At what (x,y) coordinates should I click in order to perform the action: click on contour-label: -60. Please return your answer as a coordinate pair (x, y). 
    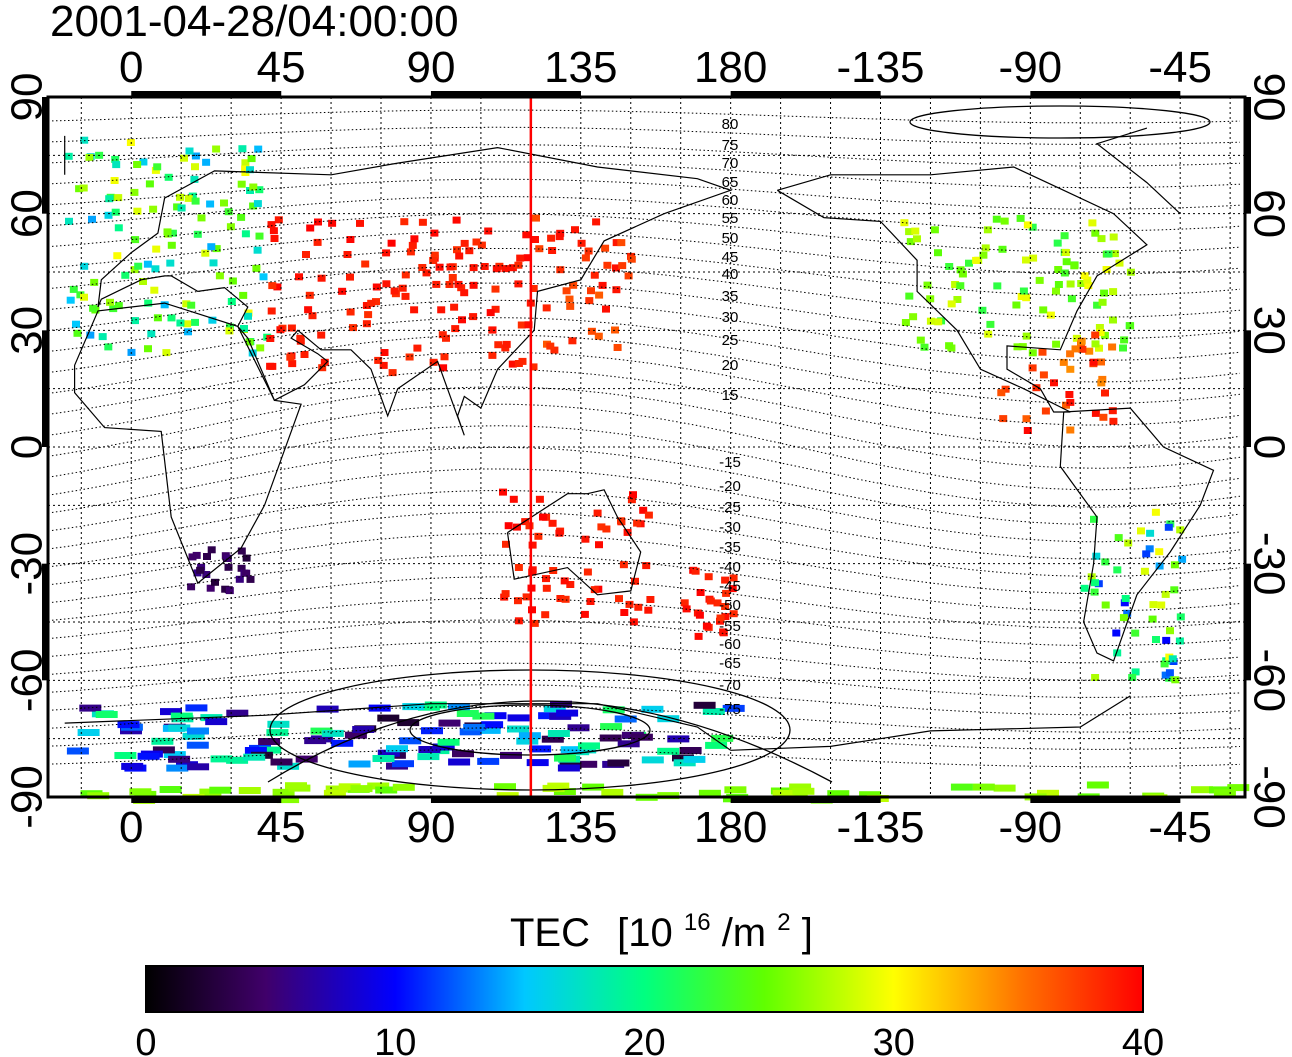
    Looking at the image, I should click on (730, 644).